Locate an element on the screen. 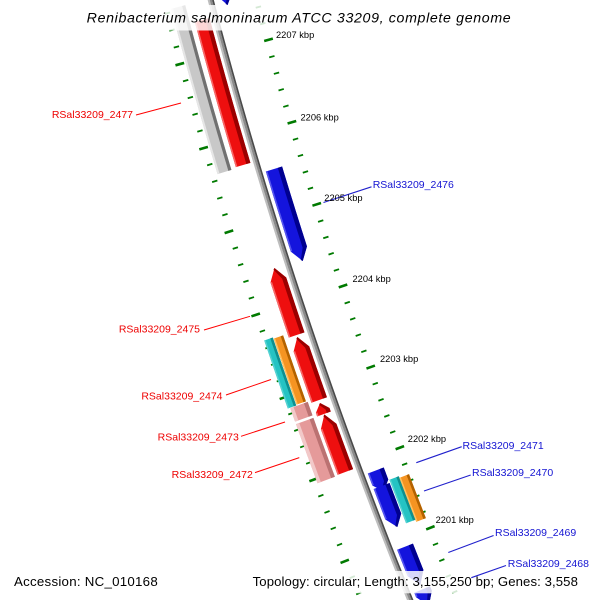  svg-text: 2202 kbp is located at coordinates (427, 439).